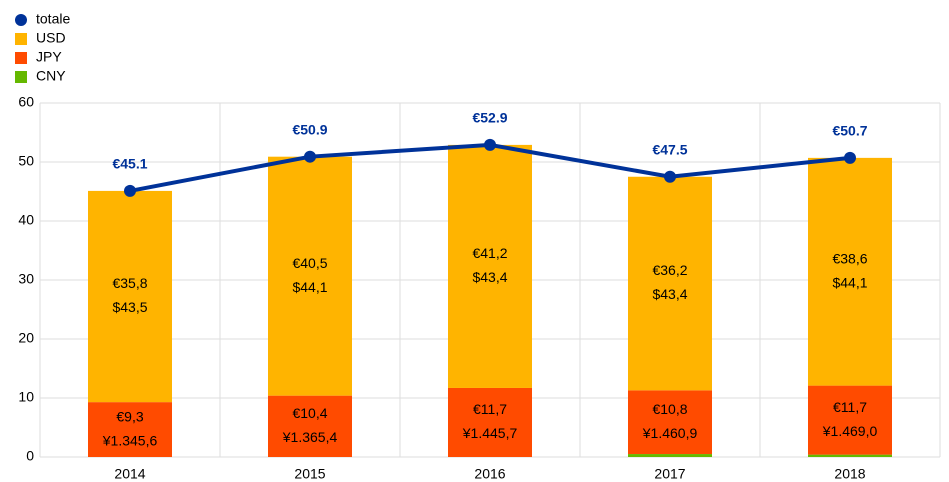 The height and width of the screenshot is (482, 949). Describe the element at coordinates (129, 474) in the screenshot. I see `x-tick-label: 2014` at that location.